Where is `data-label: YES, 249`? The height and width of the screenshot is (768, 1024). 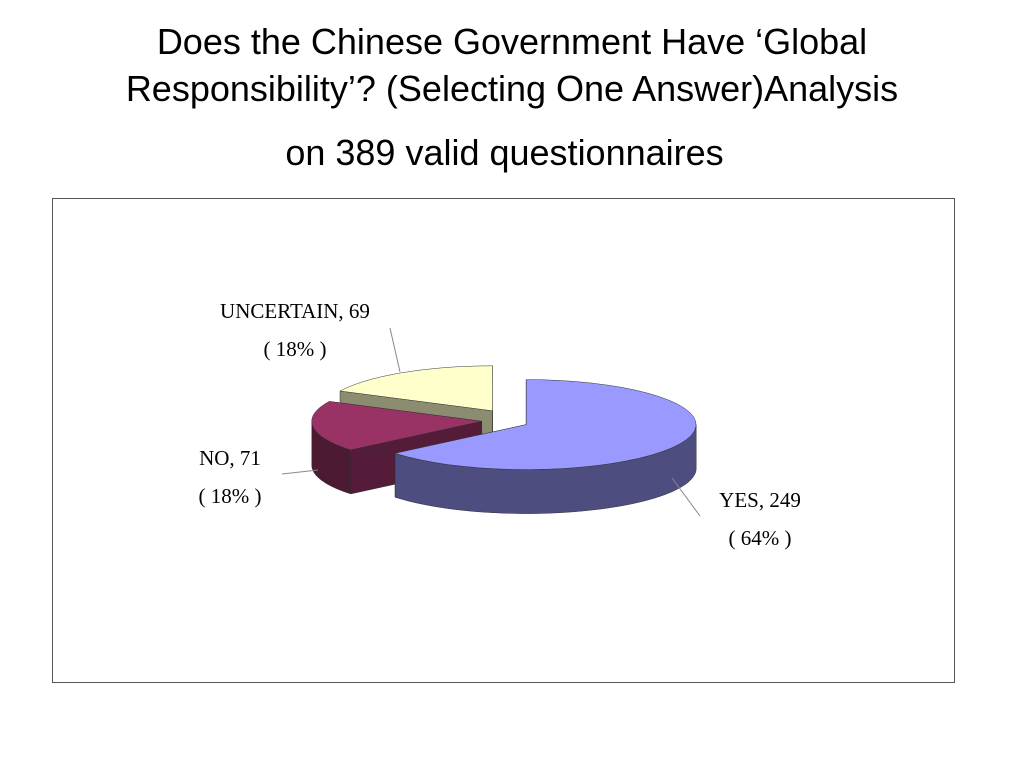 data-label: YES, 249 is located at coordinates (760, 500).